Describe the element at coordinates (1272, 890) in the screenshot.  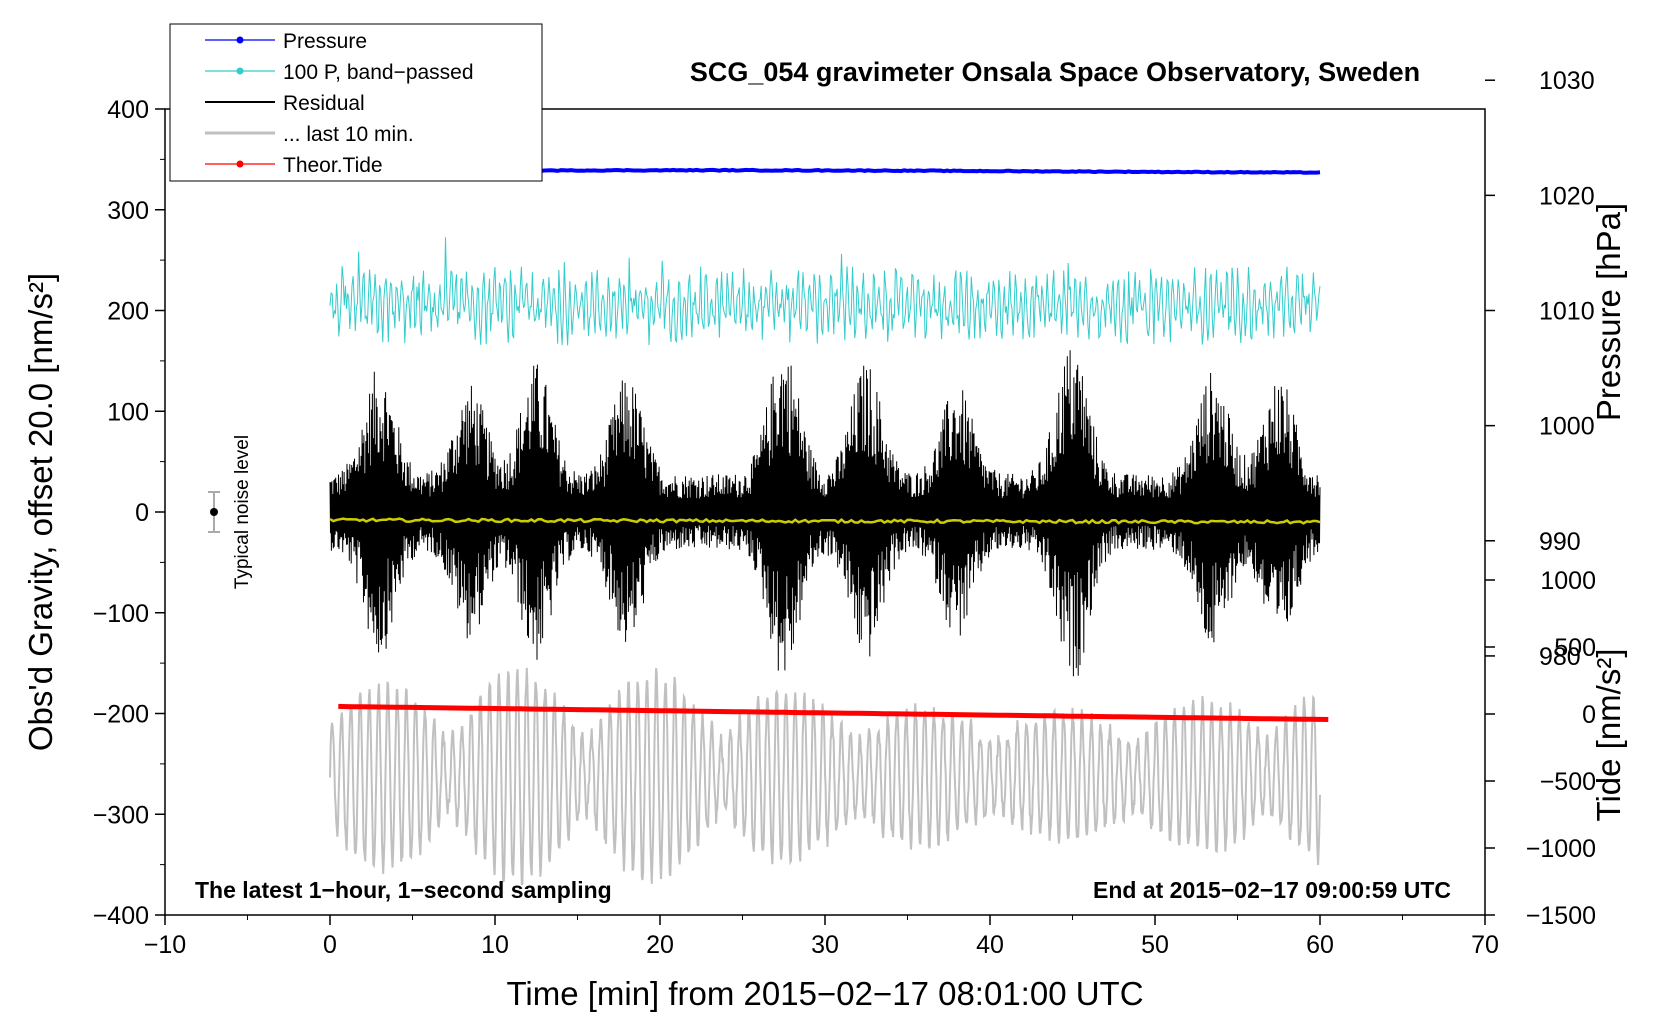
I see `annotation-end-time: End at 2015−02−17 09:00:59 UTC` at that location.